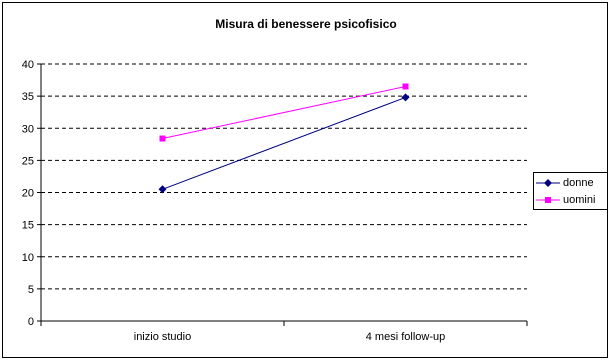  What do you see at coordinates (31, 290) in the screenshot?
I see `y-tick-label-5: 5` at bounding box center [31, 290].